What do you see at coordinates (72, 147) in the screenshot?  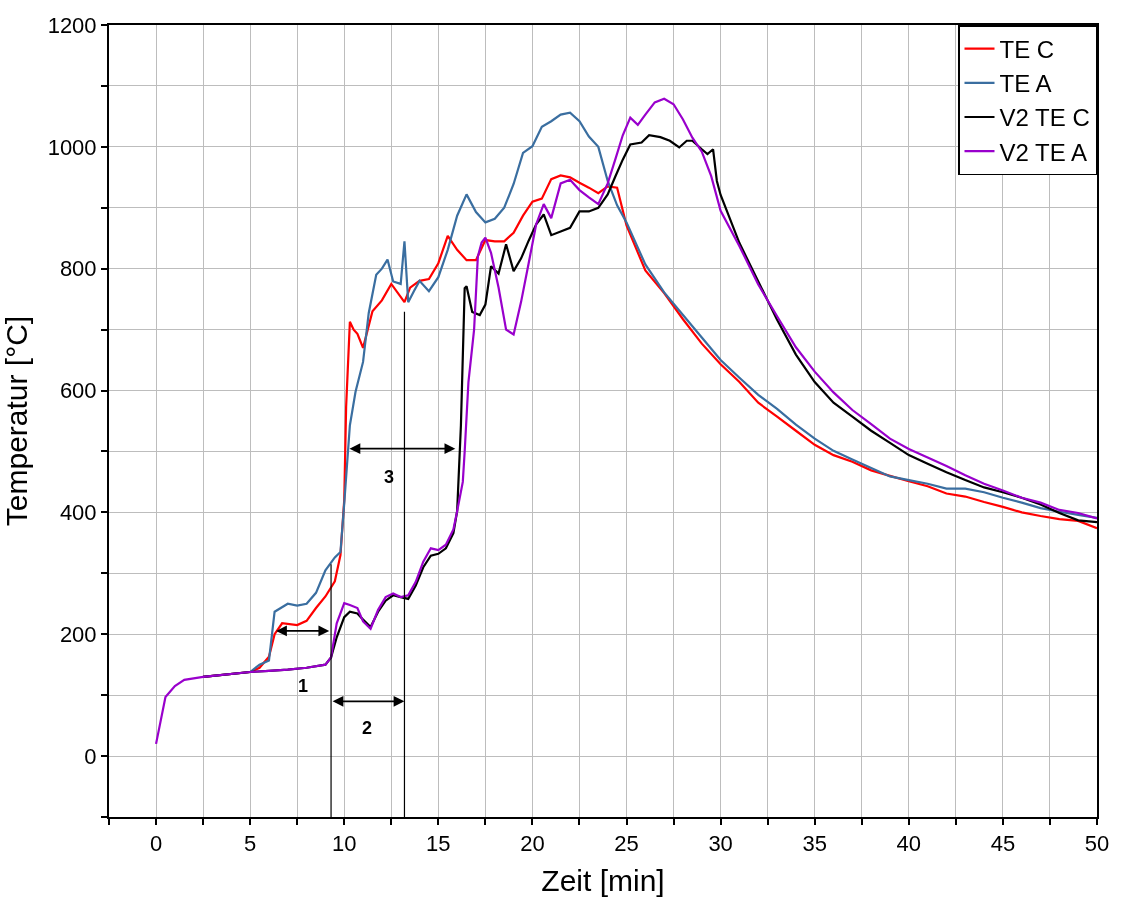 I see `y-tick-label: 1000` at bounding box center [72, 147].